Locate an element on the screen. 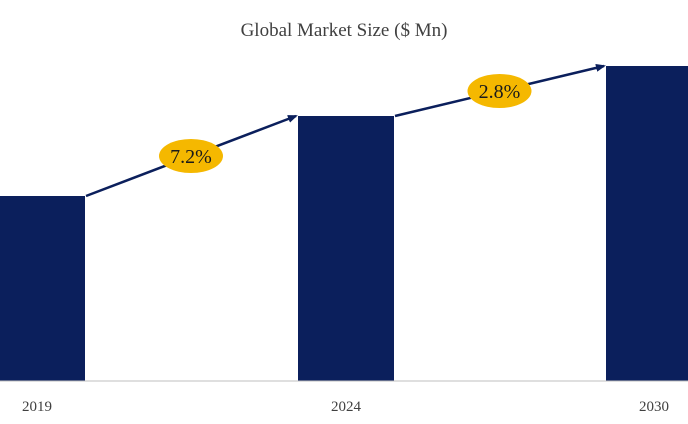 This screenshot has width=688, height=424. x-tick-labels: 2019 2024 2030 is located at coordinates (345, 407).